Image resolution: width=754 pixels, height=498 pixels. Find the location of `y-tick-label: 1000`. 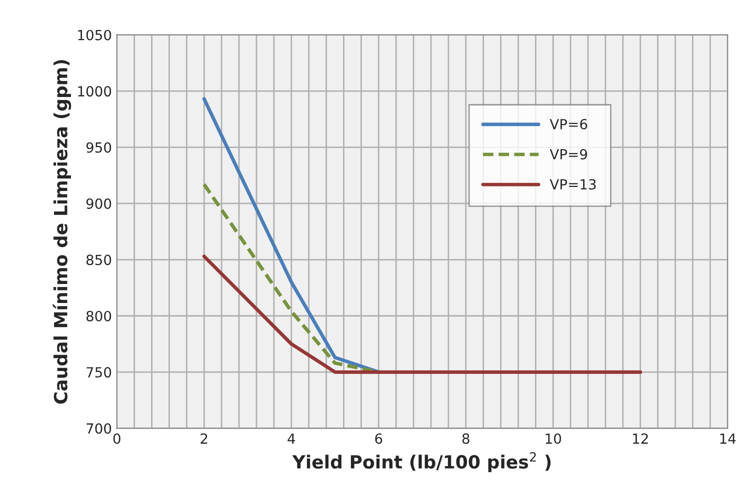

y-tick-label: 1000 is located at coordinates (95, 91).